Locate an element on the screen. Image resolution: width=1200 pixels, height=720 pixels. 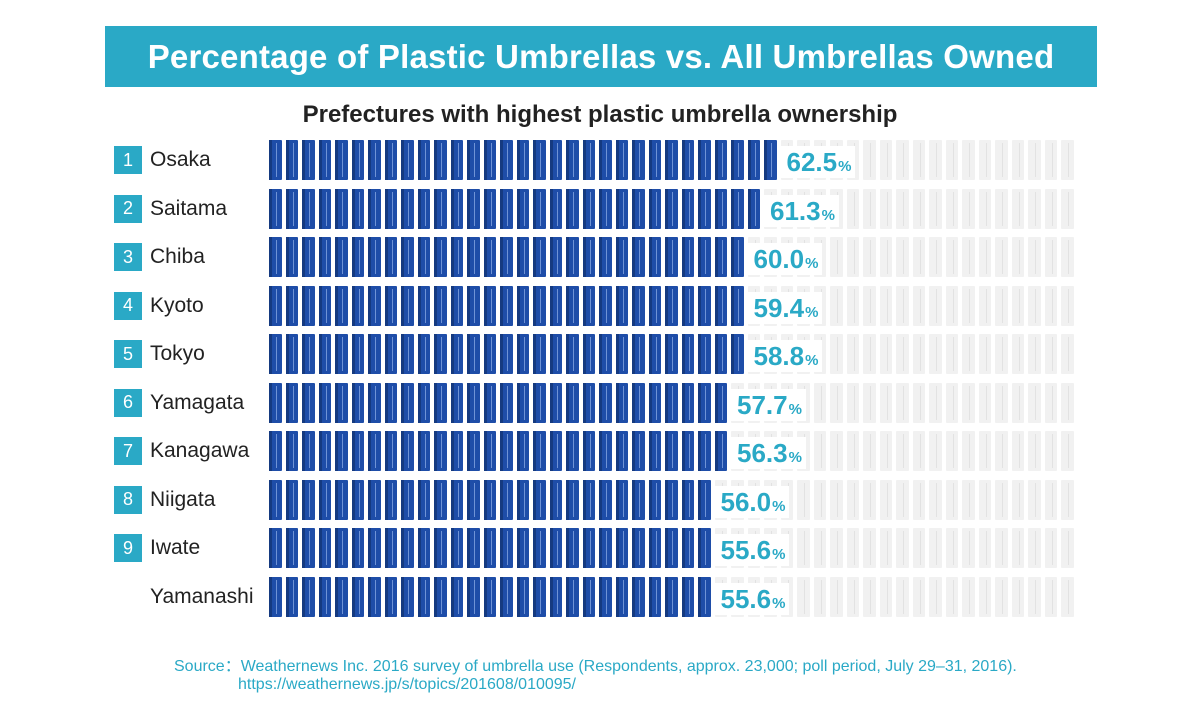
value-label: 58.8% is located at coordinates (785, 356).